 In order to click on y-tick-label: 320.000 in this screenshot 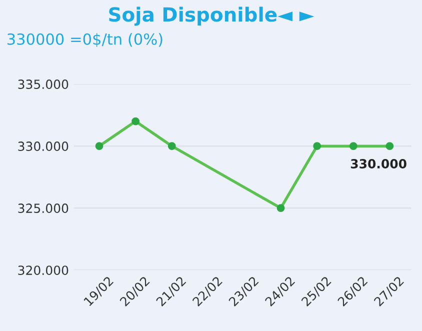, I will do `click(43, 271)`.